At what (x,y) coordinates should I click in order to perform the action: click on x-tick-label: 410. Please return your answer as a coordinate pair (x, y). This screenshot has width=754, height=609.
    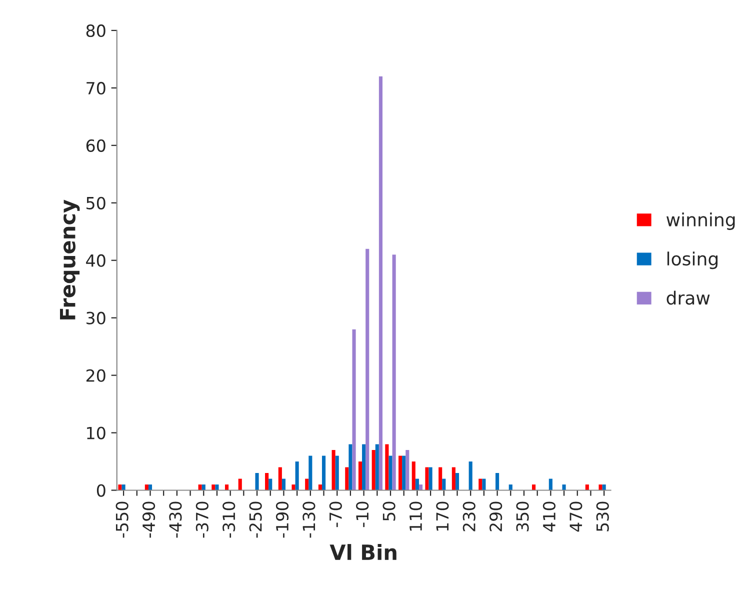
    Looking at the image, I should click on (549, 517).